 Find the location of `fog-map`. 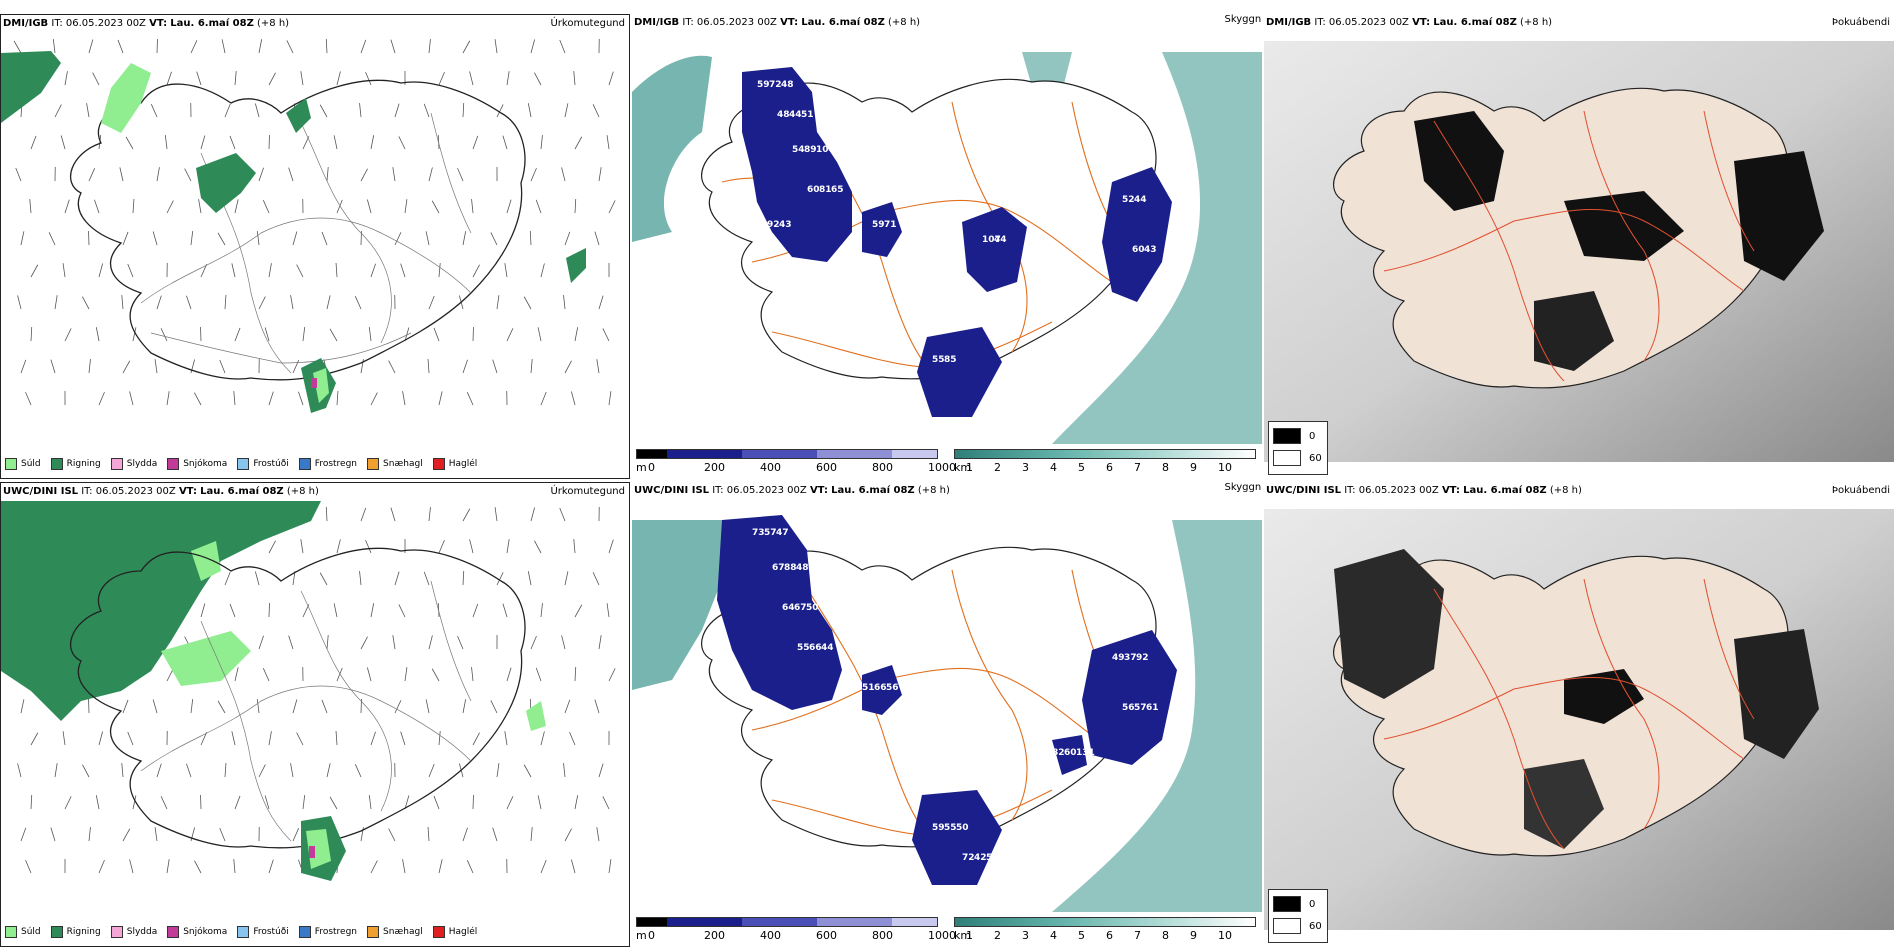

fog-map is located at coordinates (1579, 251).